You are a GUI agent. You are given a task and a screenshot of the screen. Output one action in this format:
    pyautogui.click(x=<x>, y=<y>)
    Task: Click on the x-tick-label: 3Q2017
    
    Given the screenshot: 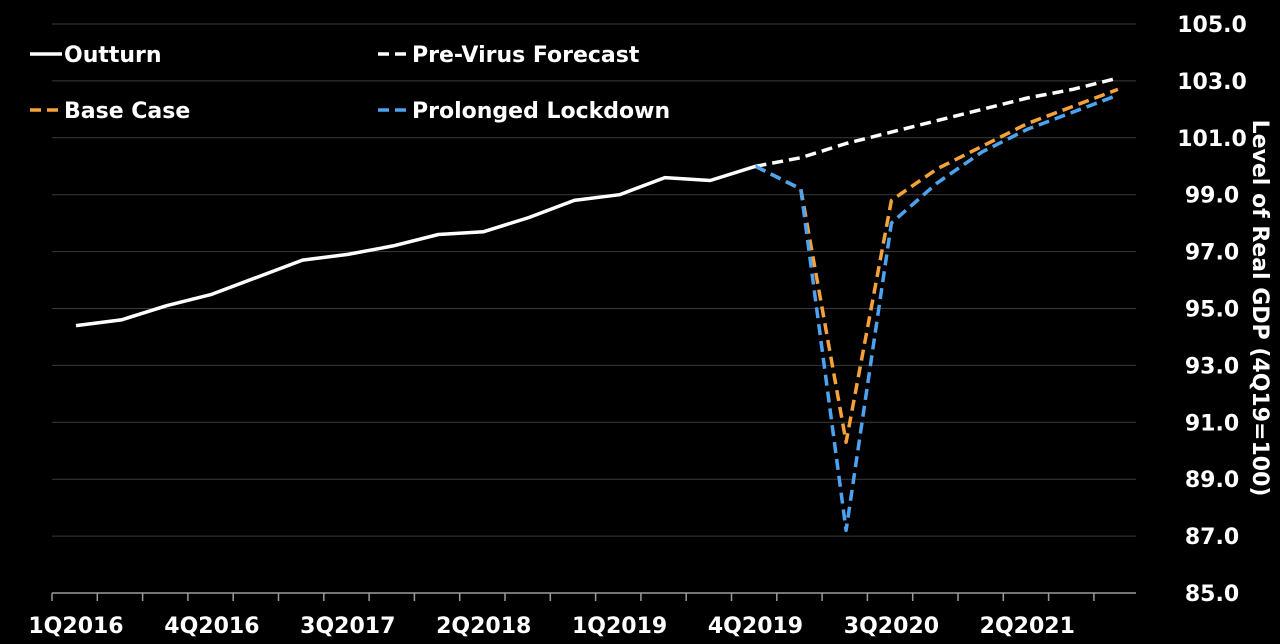 What is the action you would take?
    pyautogui.click(x=347, y=626)
    